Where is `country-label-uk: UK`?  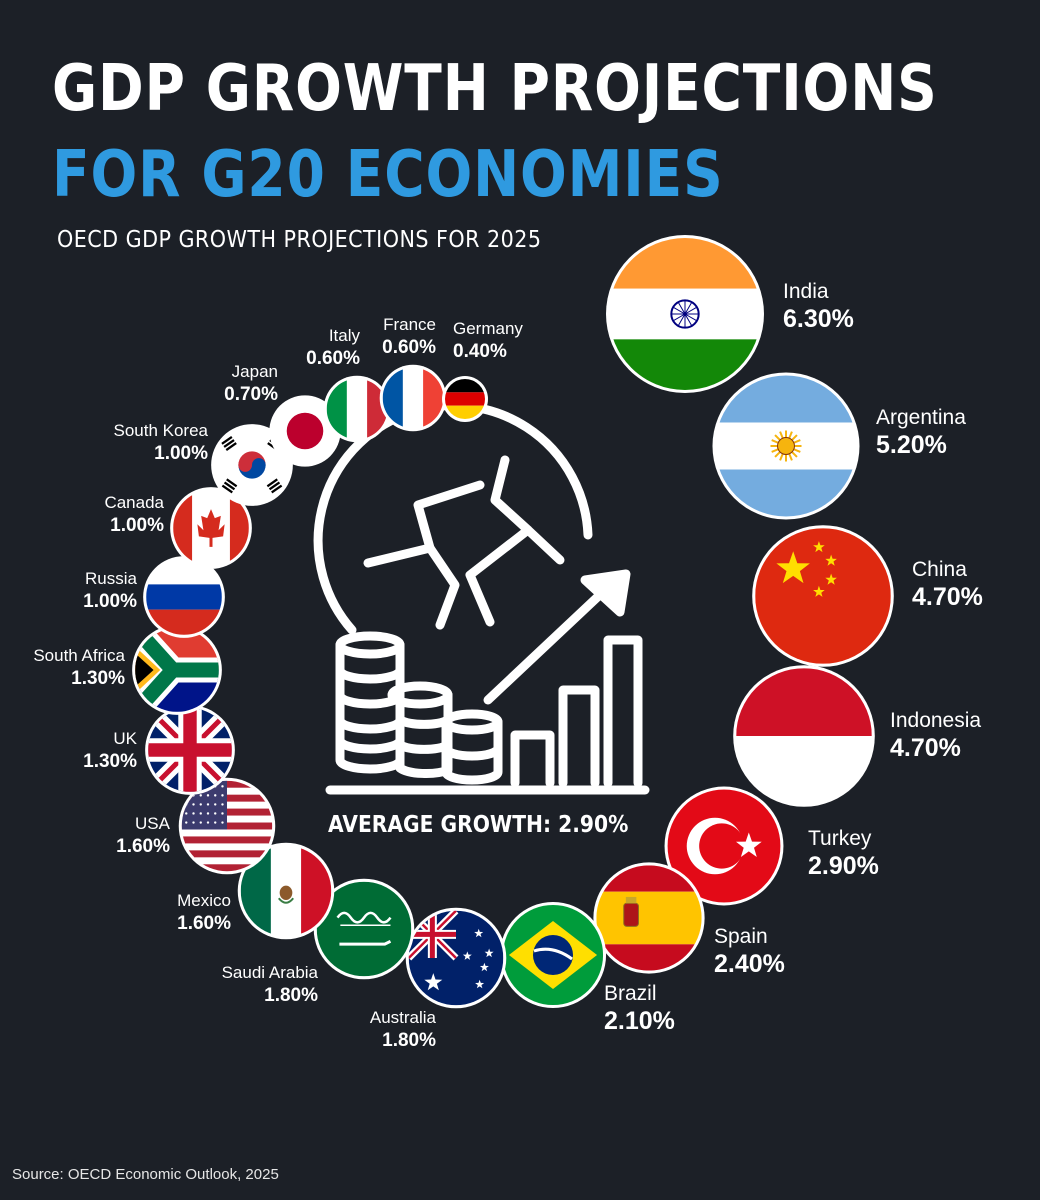 country-label-uk: UK is located at coordinates (125, 738).